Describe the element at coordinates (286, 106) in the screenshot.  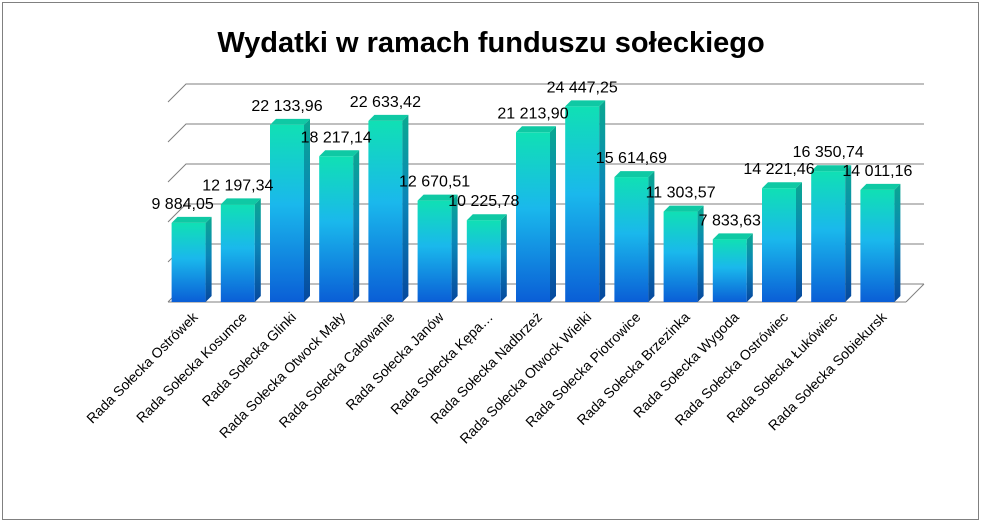
I see `data-label: 22 133,96` at that location.